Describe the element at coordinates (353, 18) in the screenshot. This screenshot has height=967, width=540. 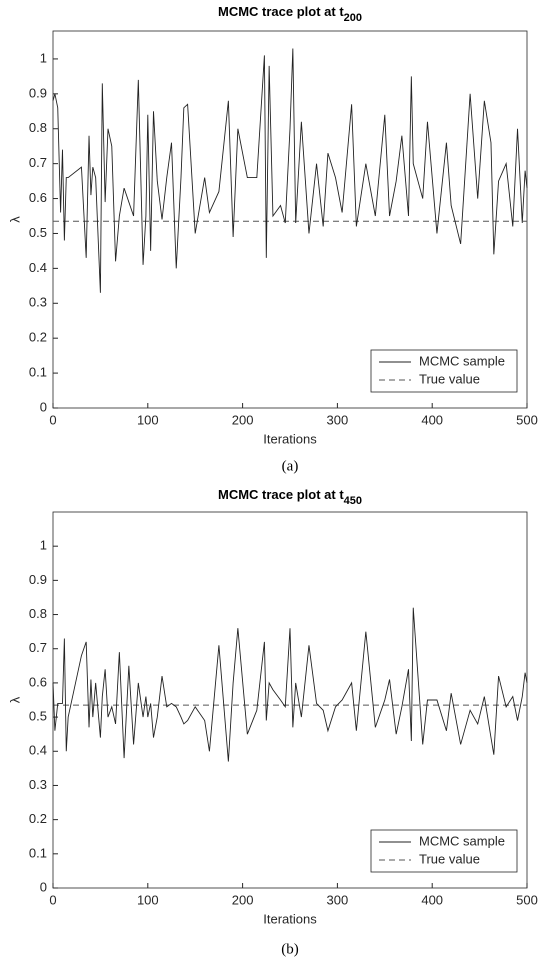
I see `title-subscript: 200` at that location.